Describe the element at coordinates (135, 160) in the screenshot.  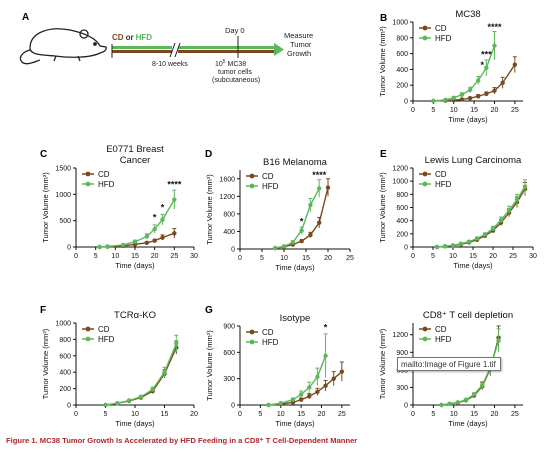
I see `chart-title: Cancer` at that location.